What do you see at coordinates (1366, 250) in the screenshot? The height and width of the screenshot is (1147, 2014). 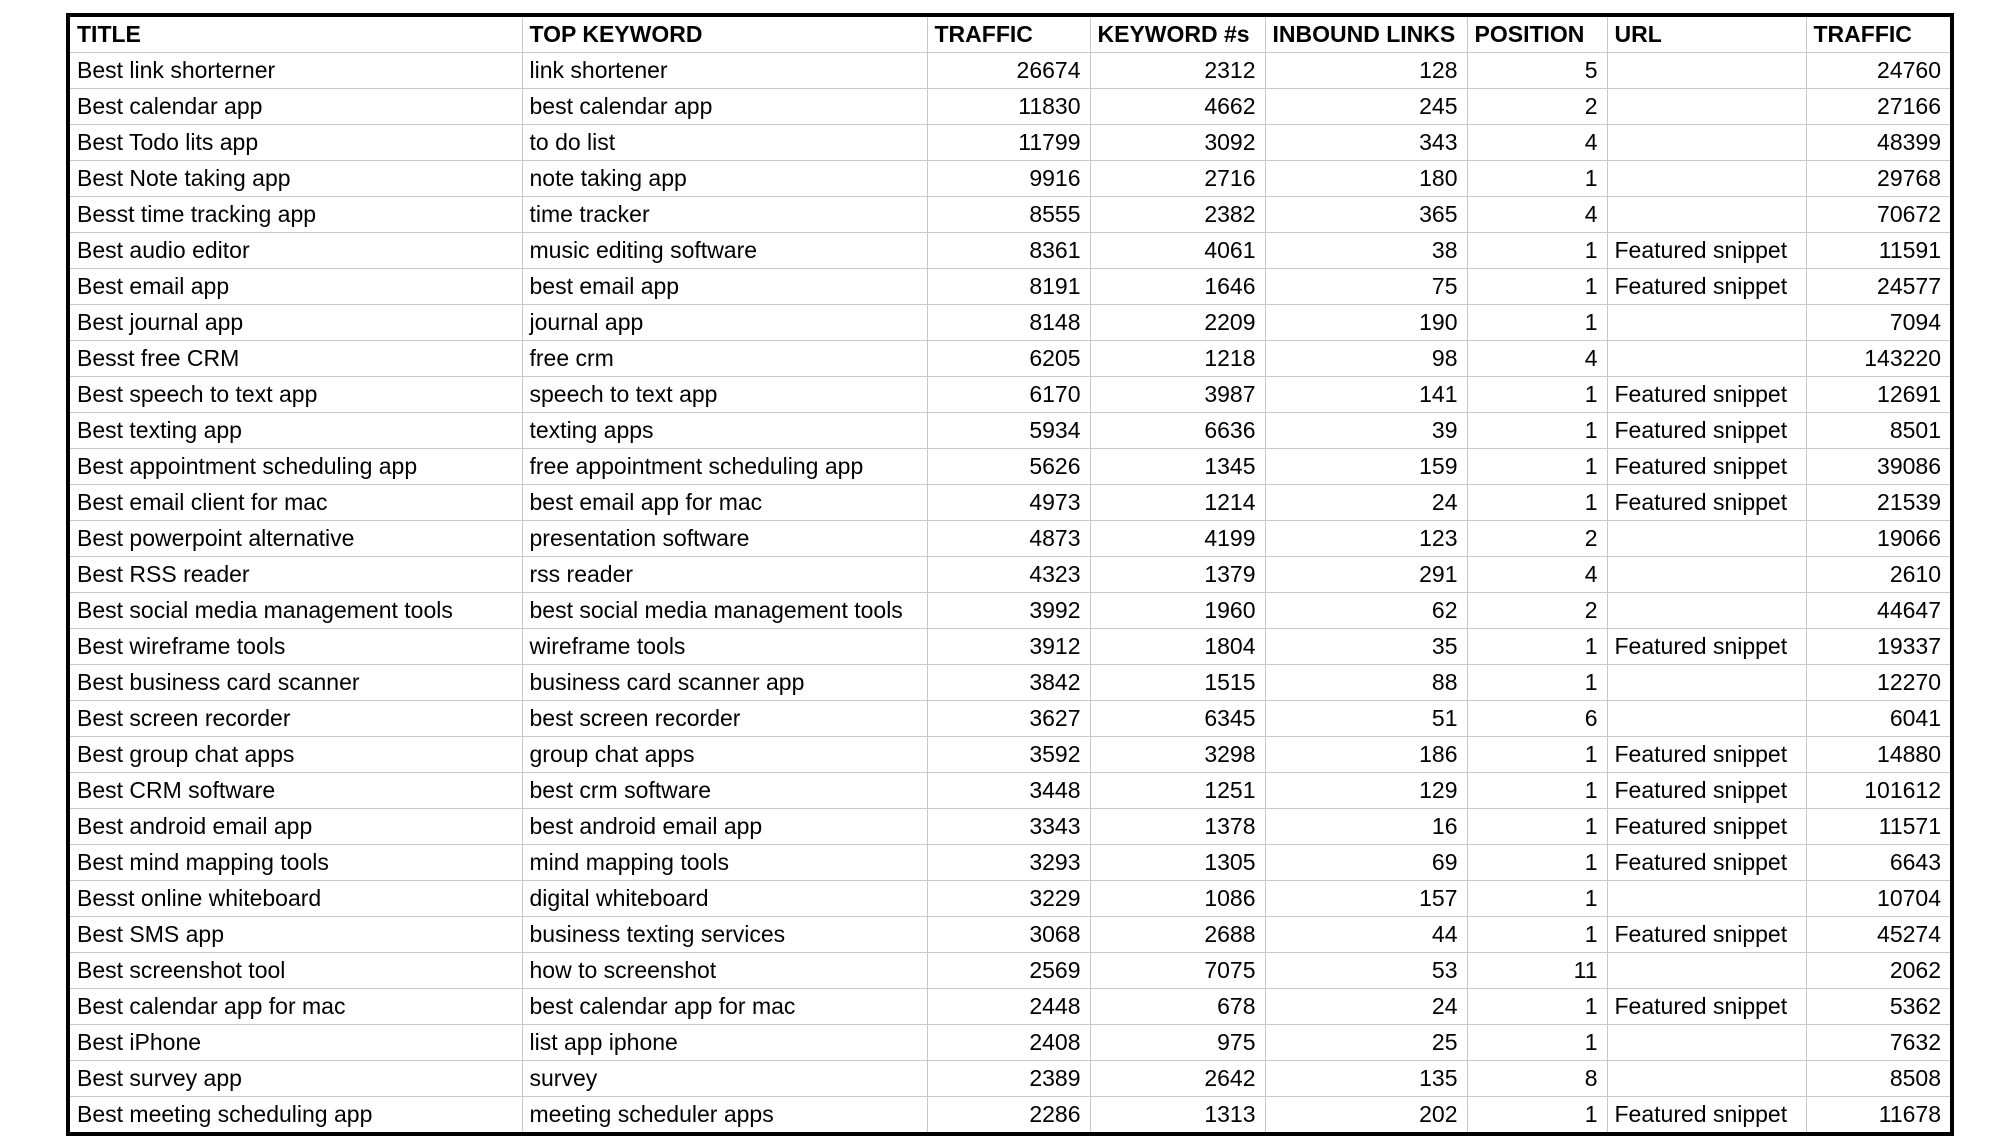 I see `cell-inbound_links: 38` at bounding box center [1366, 250].